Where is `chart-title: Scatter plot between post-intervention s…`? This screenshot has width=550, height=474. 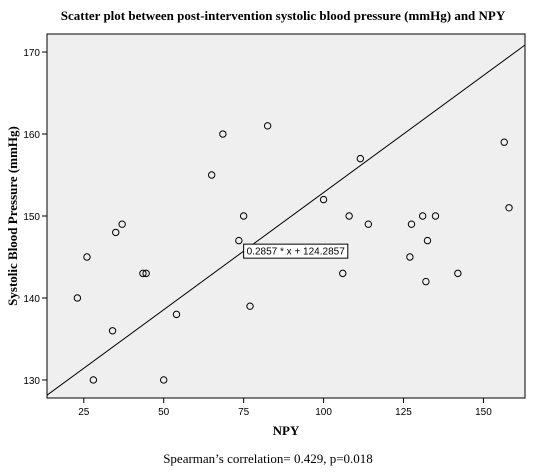 chart-title: Scatter plot between post-intervention s… is located at coordinates (283, 15).